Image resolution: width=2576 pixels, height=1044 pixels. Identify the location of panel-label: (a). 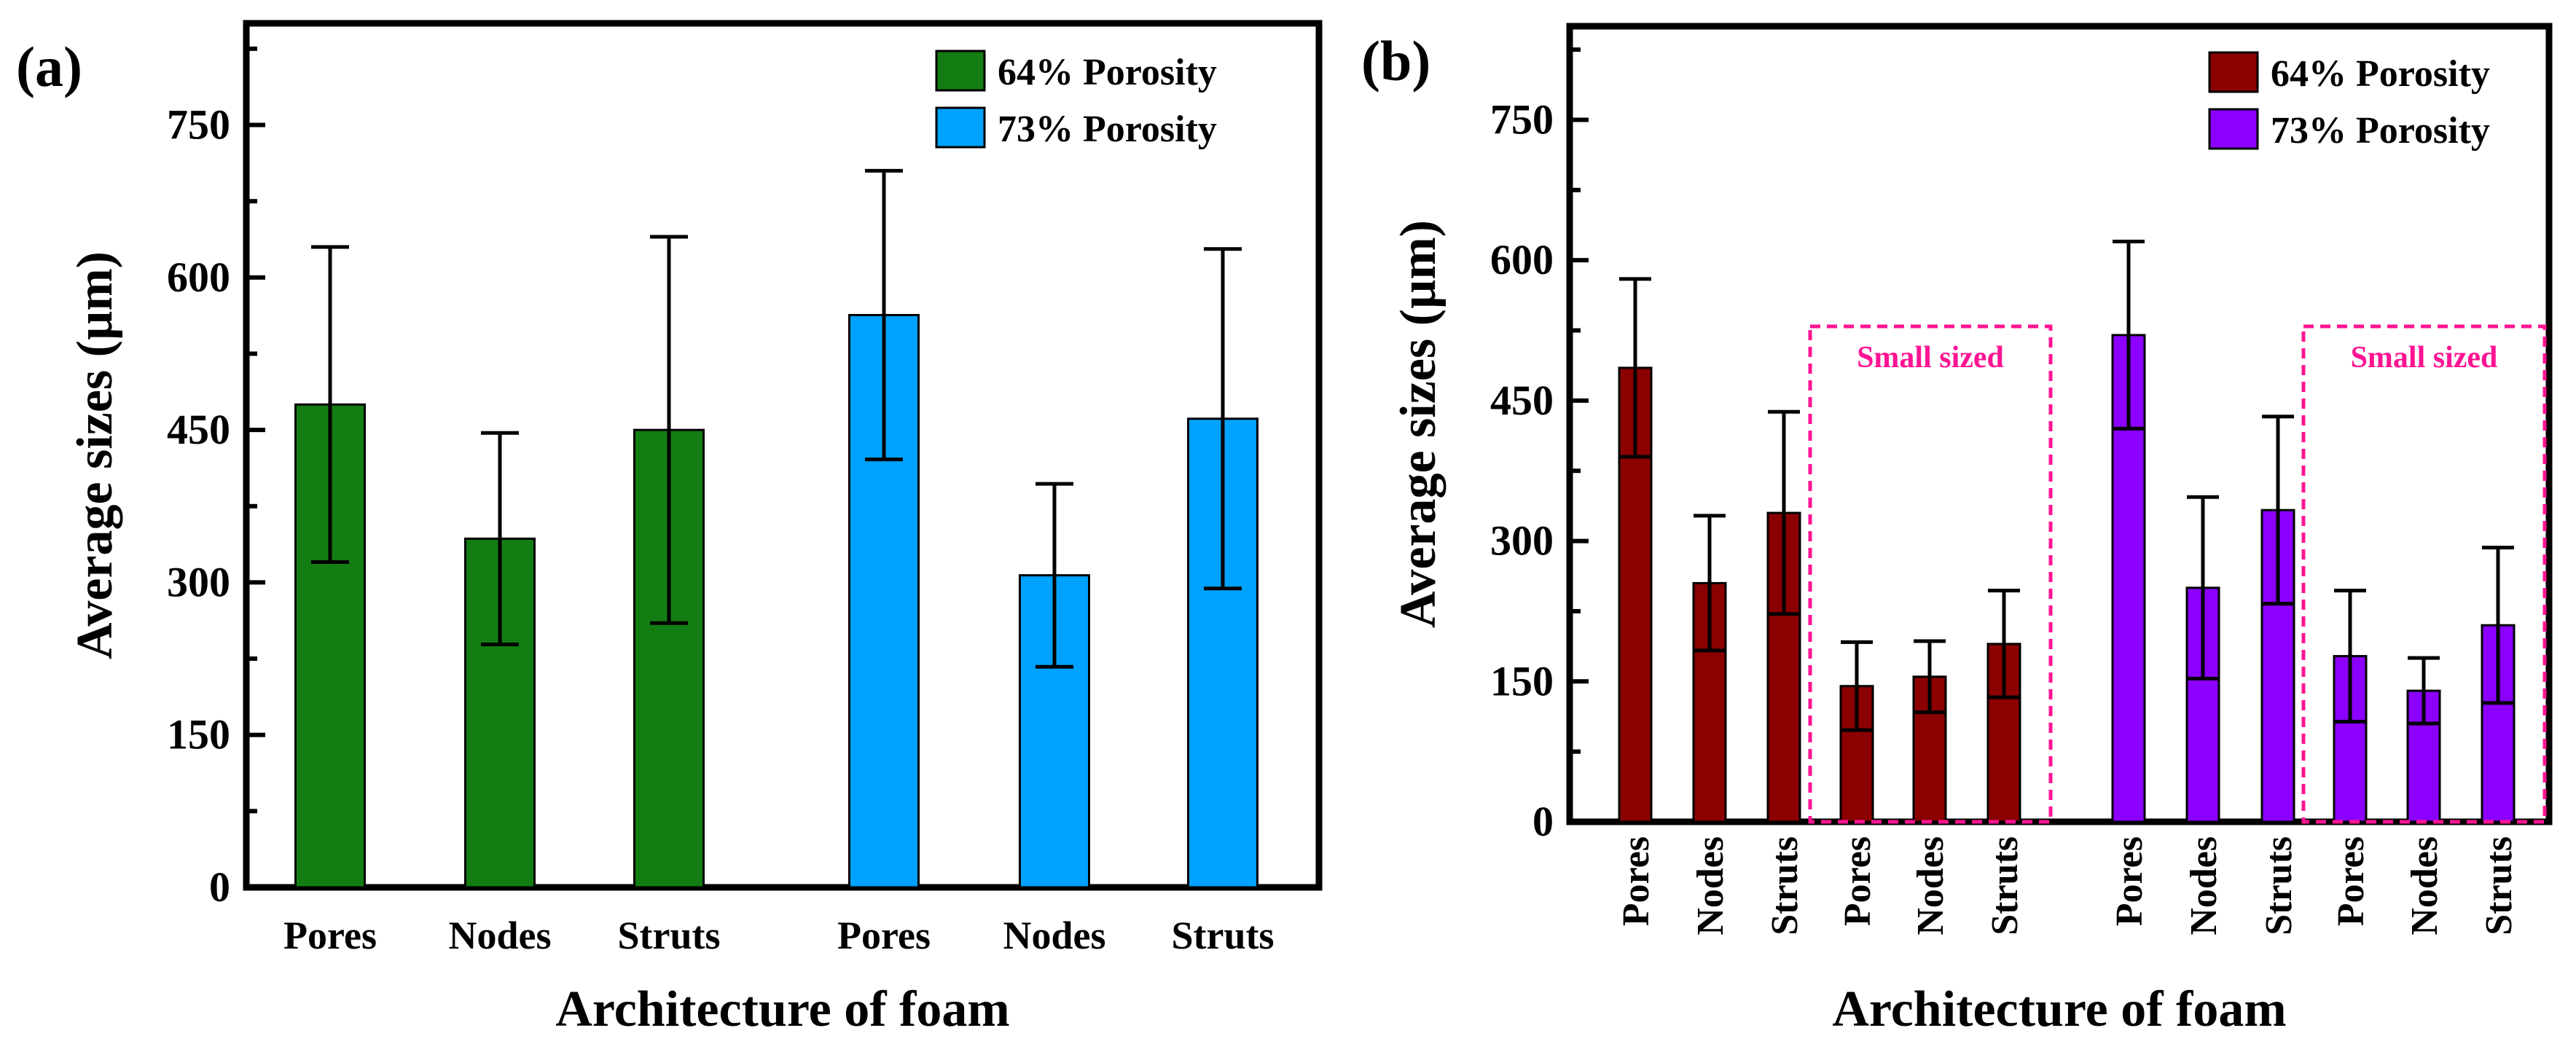
(49, 66).